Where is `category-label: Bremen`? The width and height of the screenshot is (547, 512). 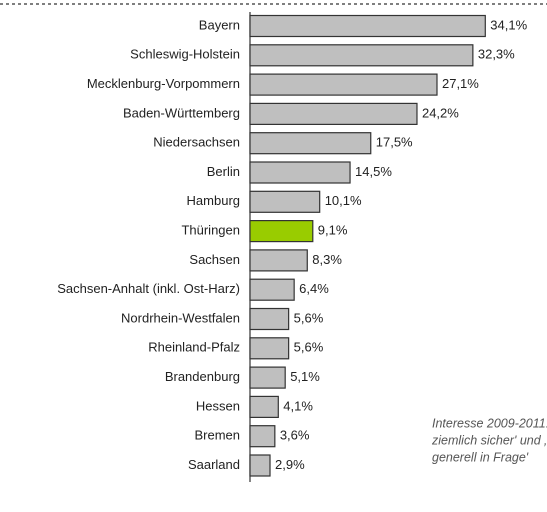
category-label: Bremen is located at coordinates (217, 435).